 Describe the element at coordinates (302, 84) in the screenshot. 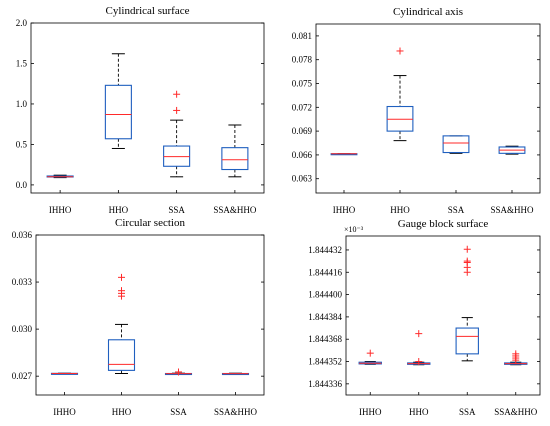

I see `y-tick-label: 0.075` at that location.